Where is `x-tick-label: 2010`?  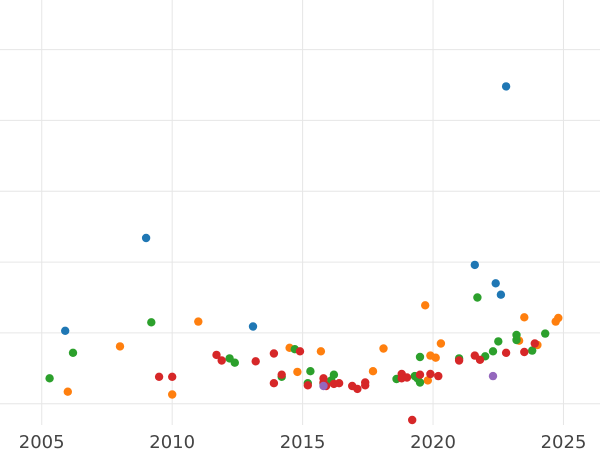
x-tick-label: 2010 is located at coordinates (172, 441).